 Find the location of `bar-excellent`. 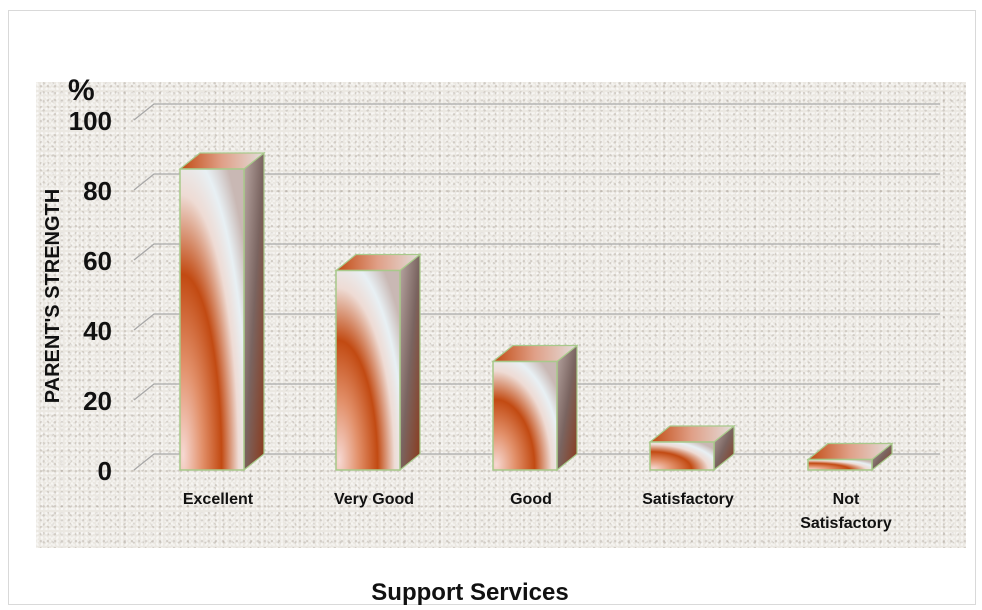

bar-excellent is located at coordinates (222, 311).